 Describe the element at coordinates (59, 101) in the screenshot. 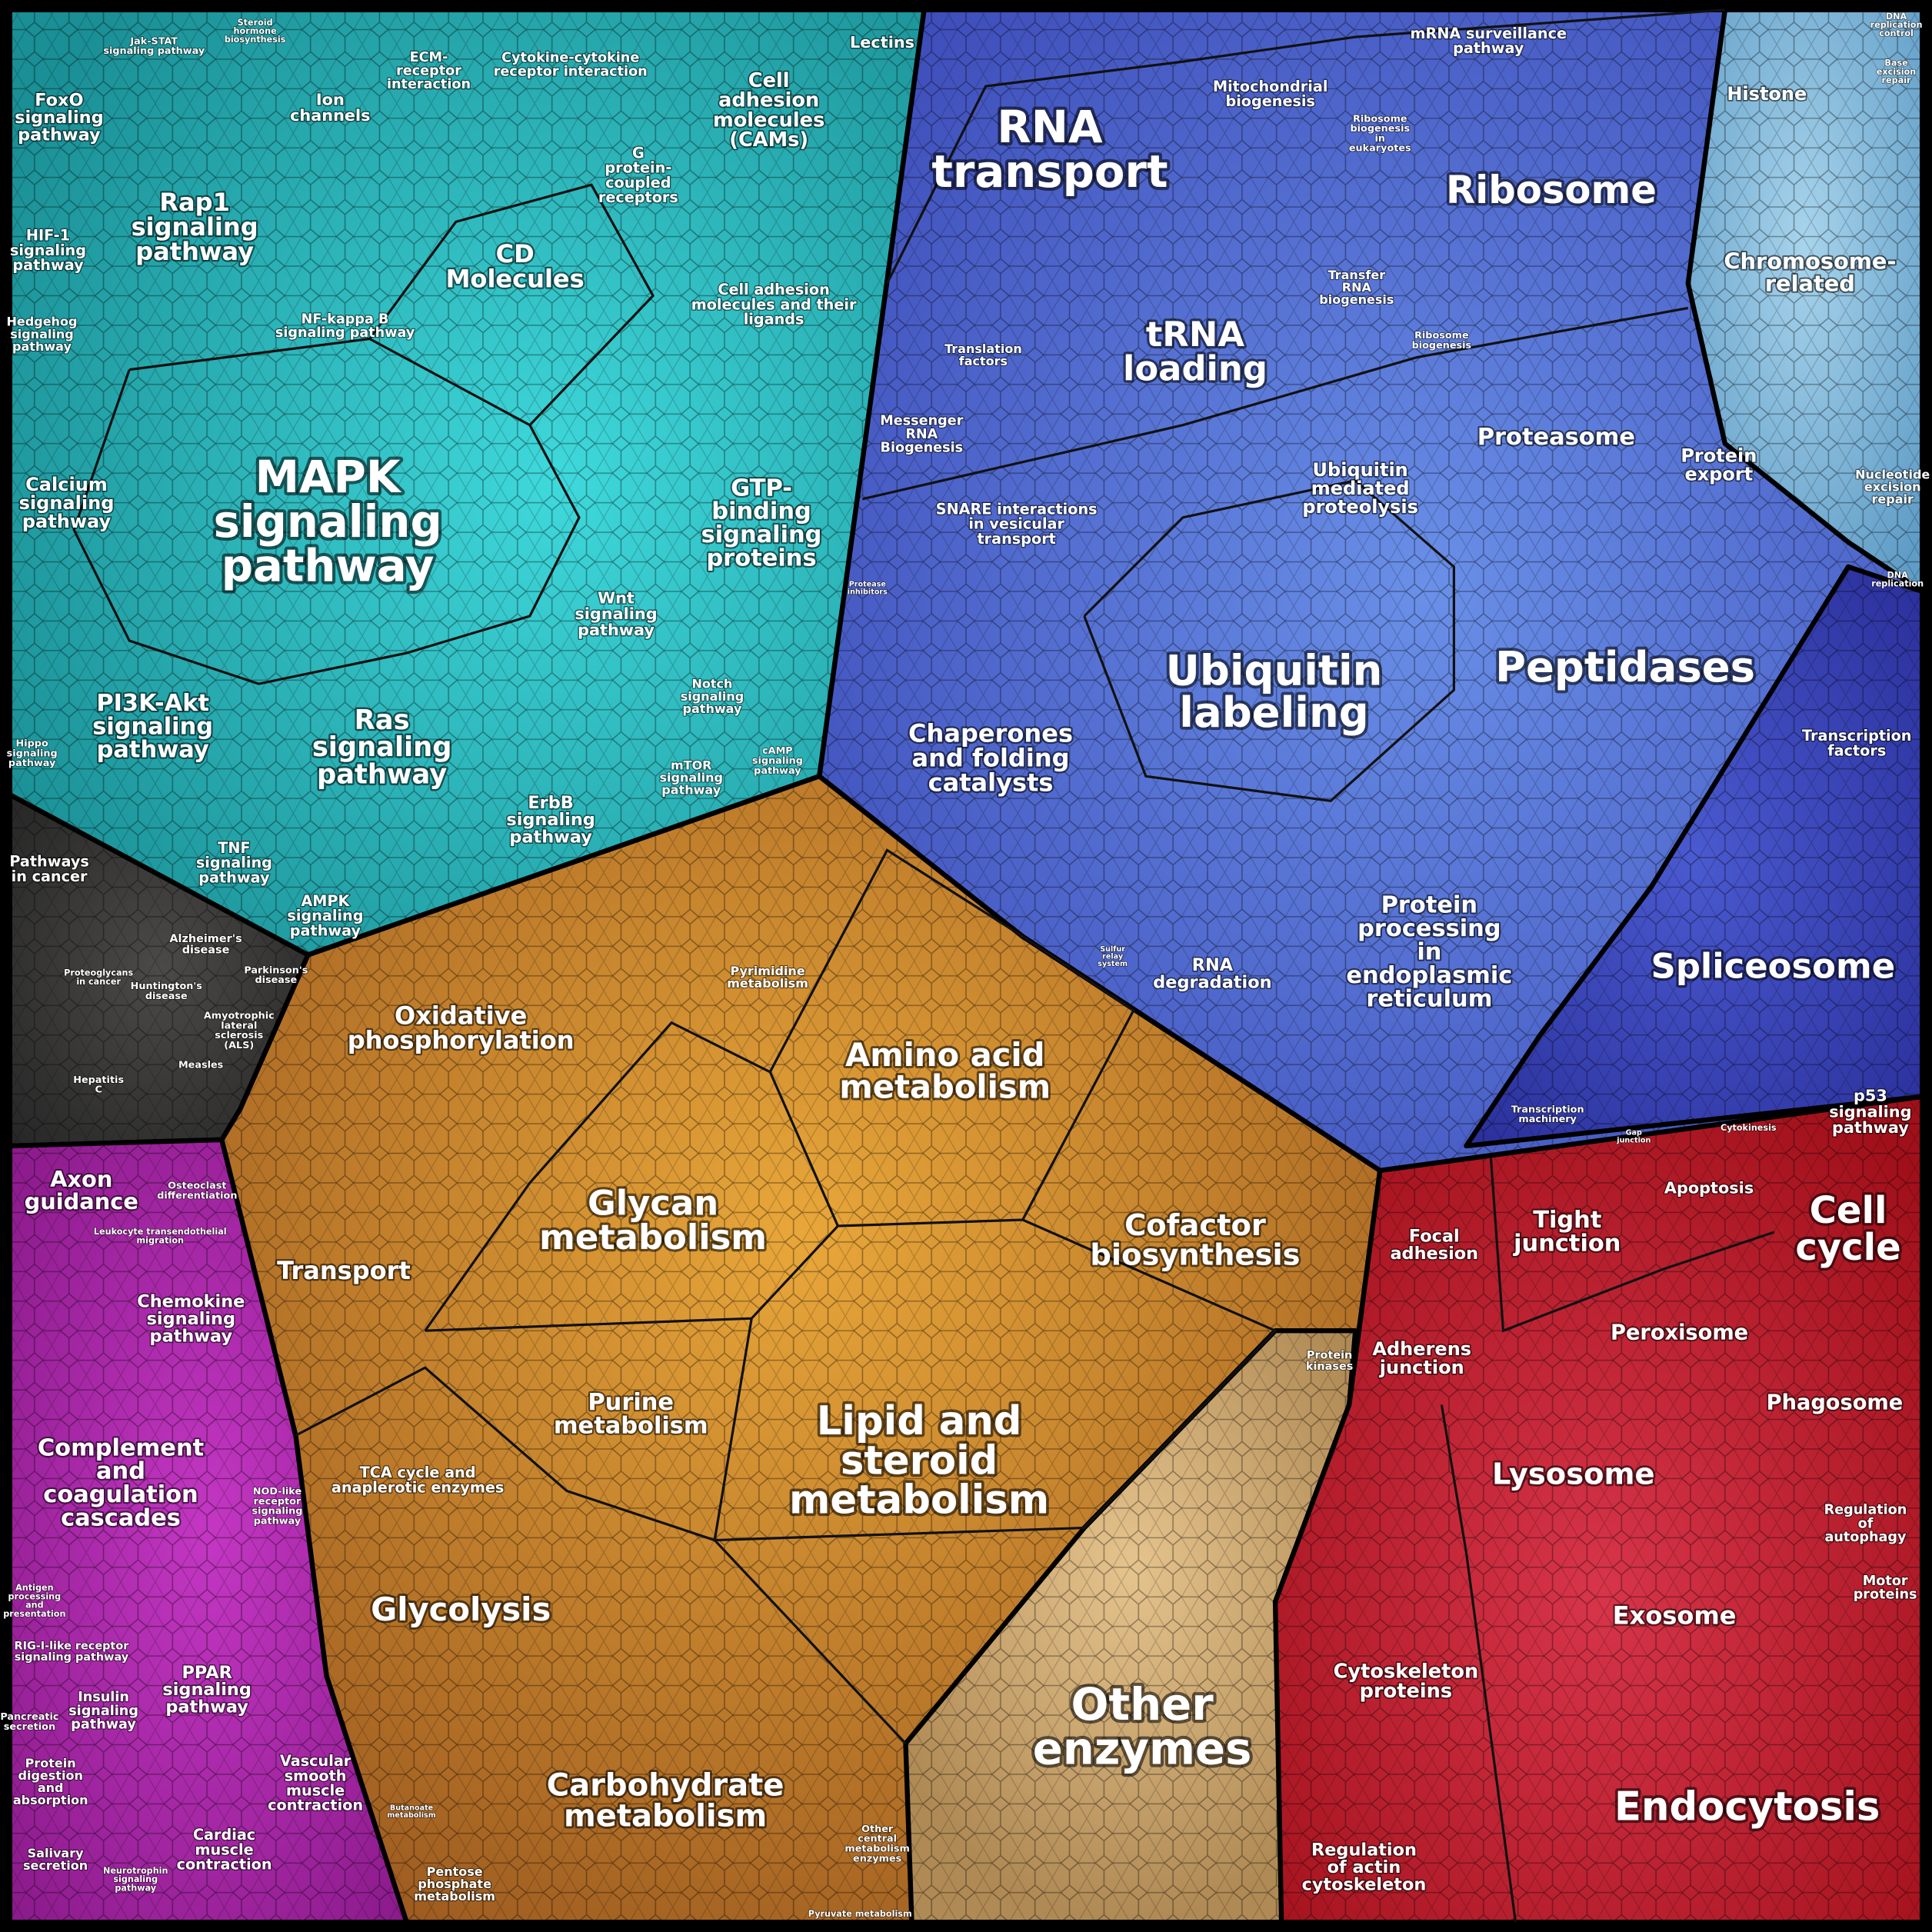

I see `label-line: FoxO` at that location.